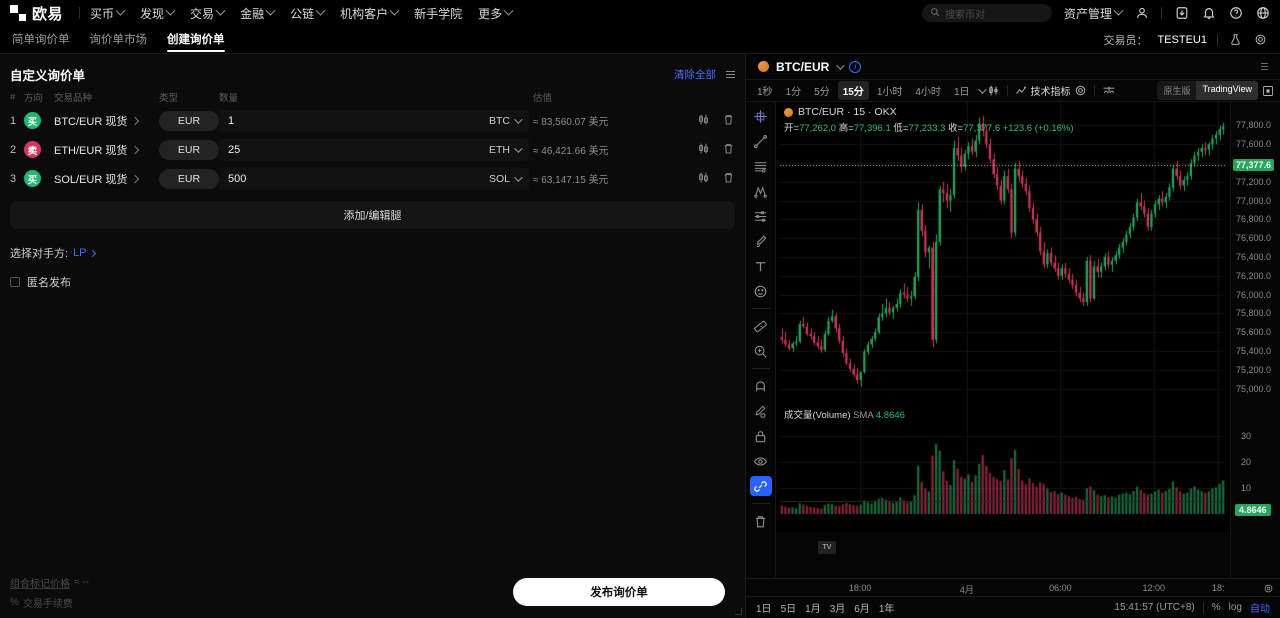  I want to click on search-input: 搜索币对, so click(986, 13).